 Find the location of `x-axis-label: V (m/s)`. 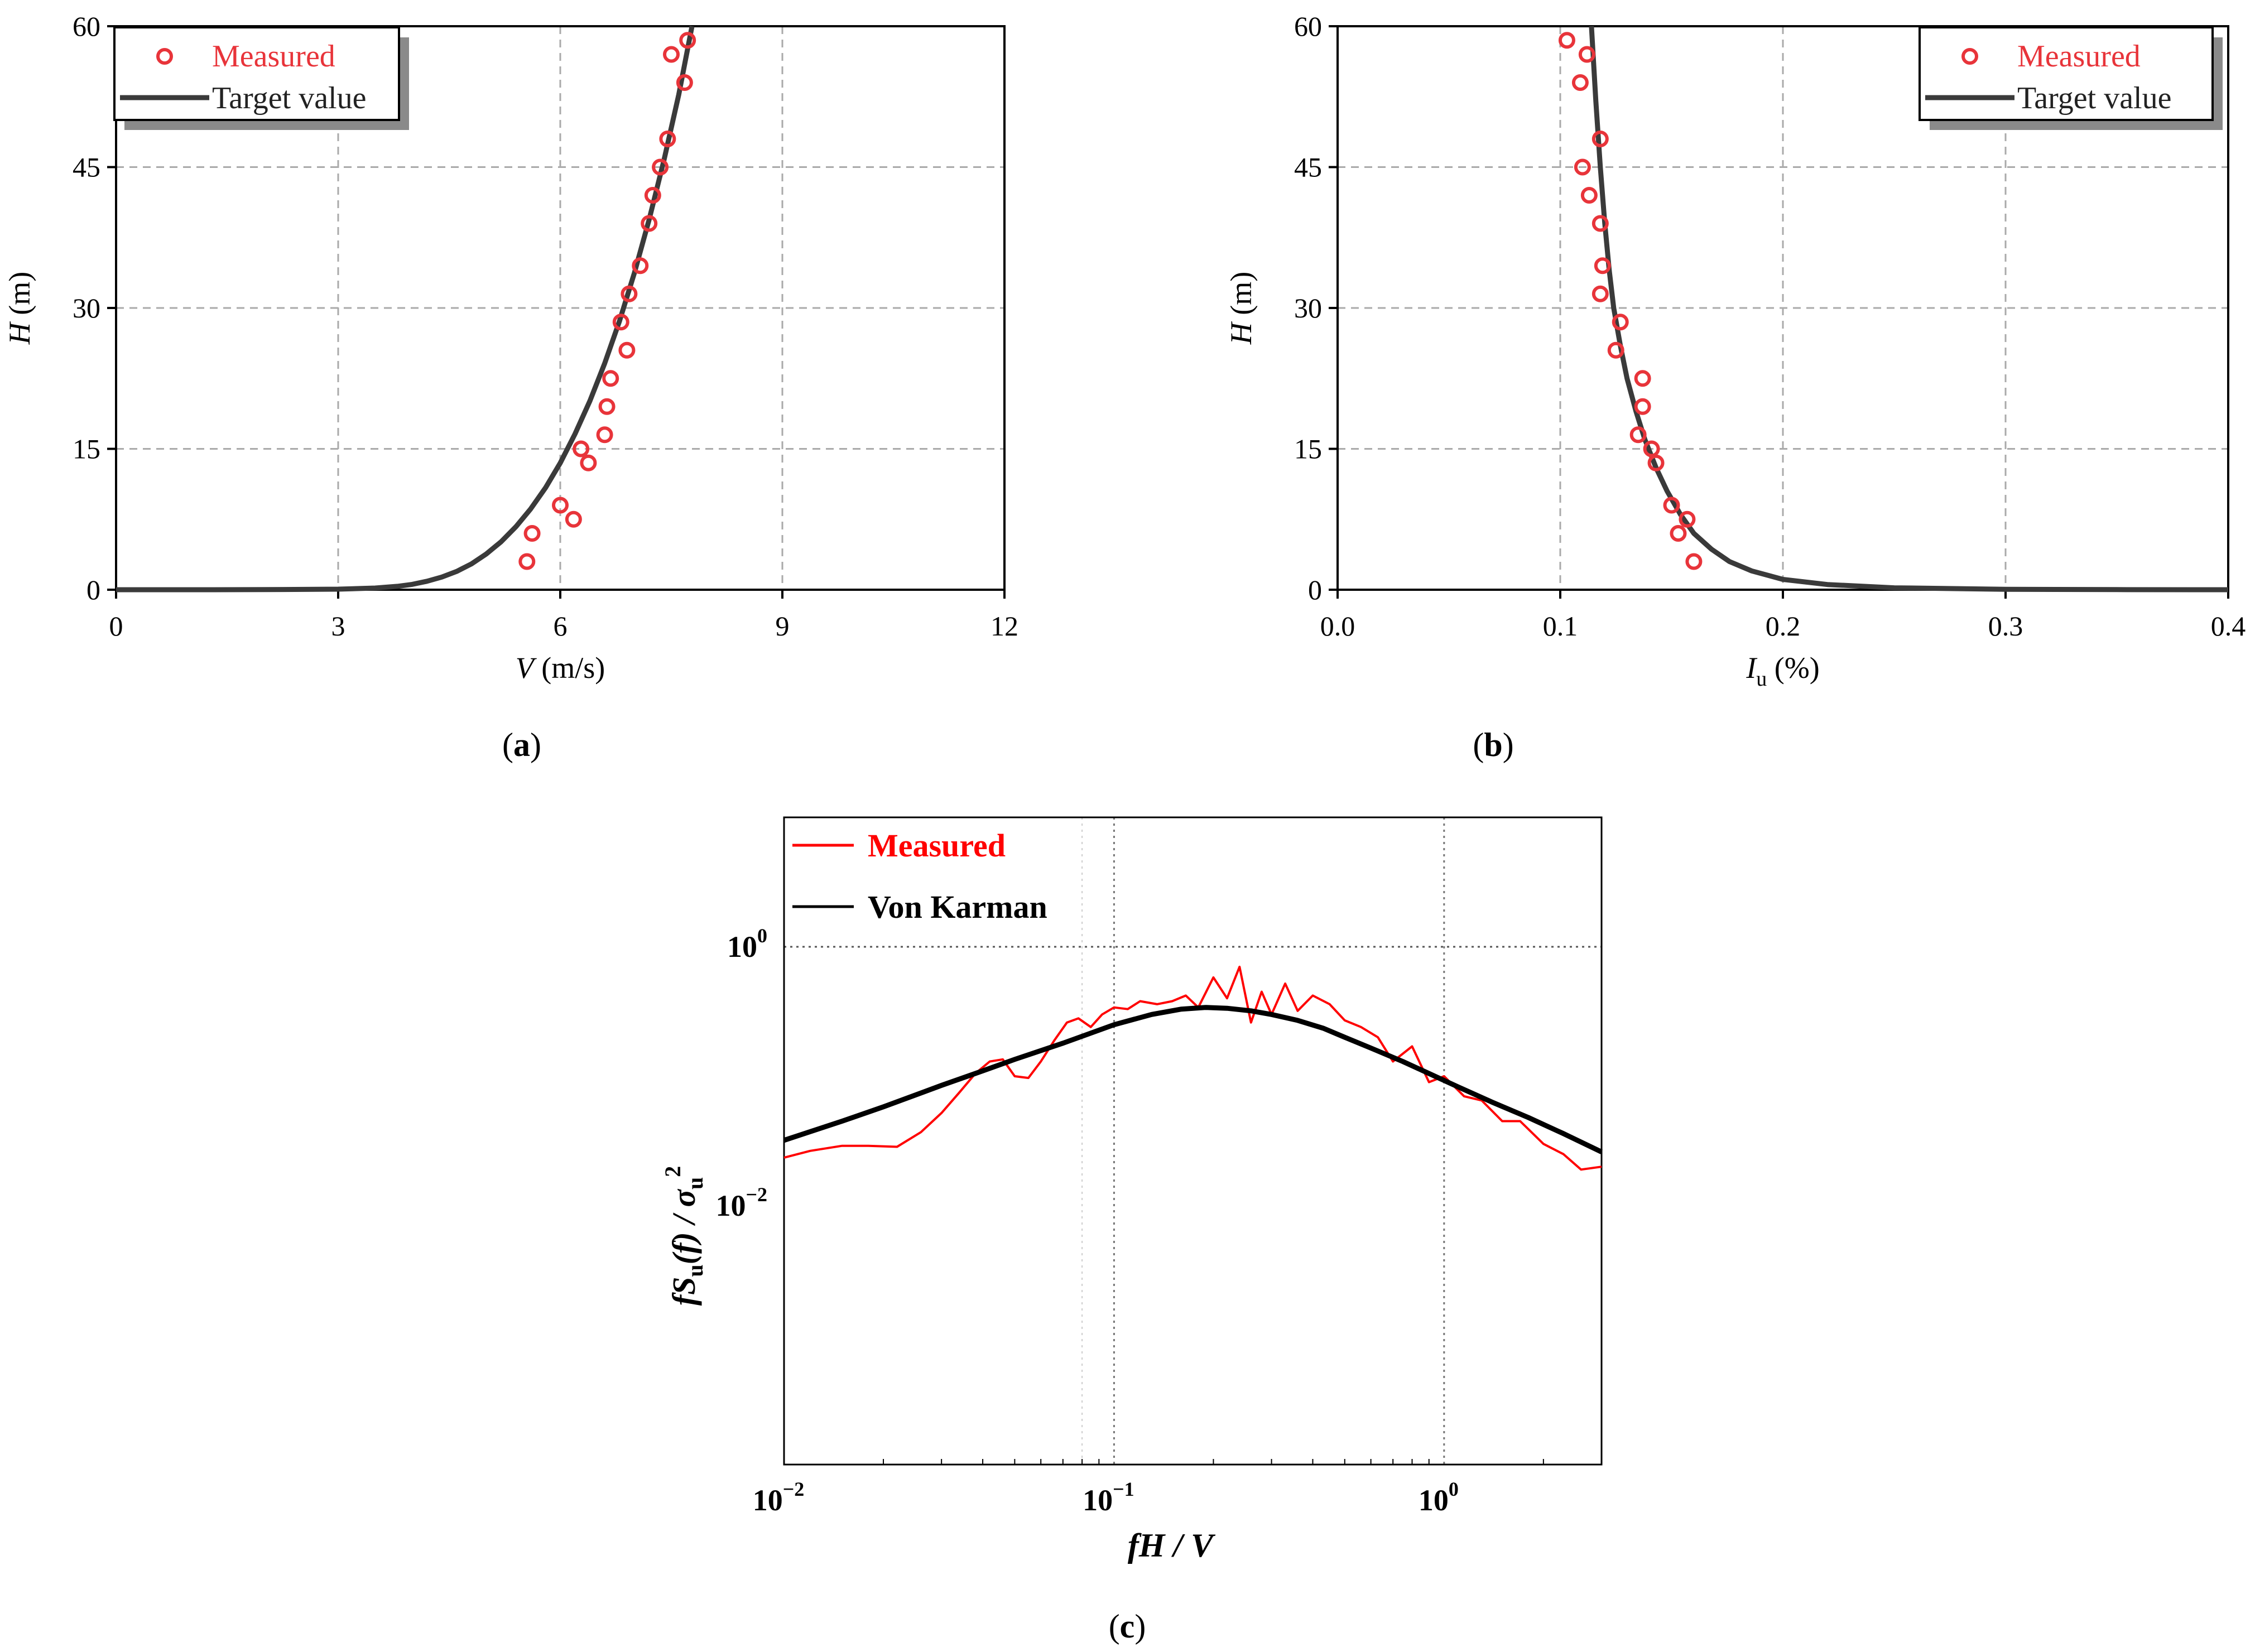

x-axis-label: V (m/s) is located at coordinates (560, 668).